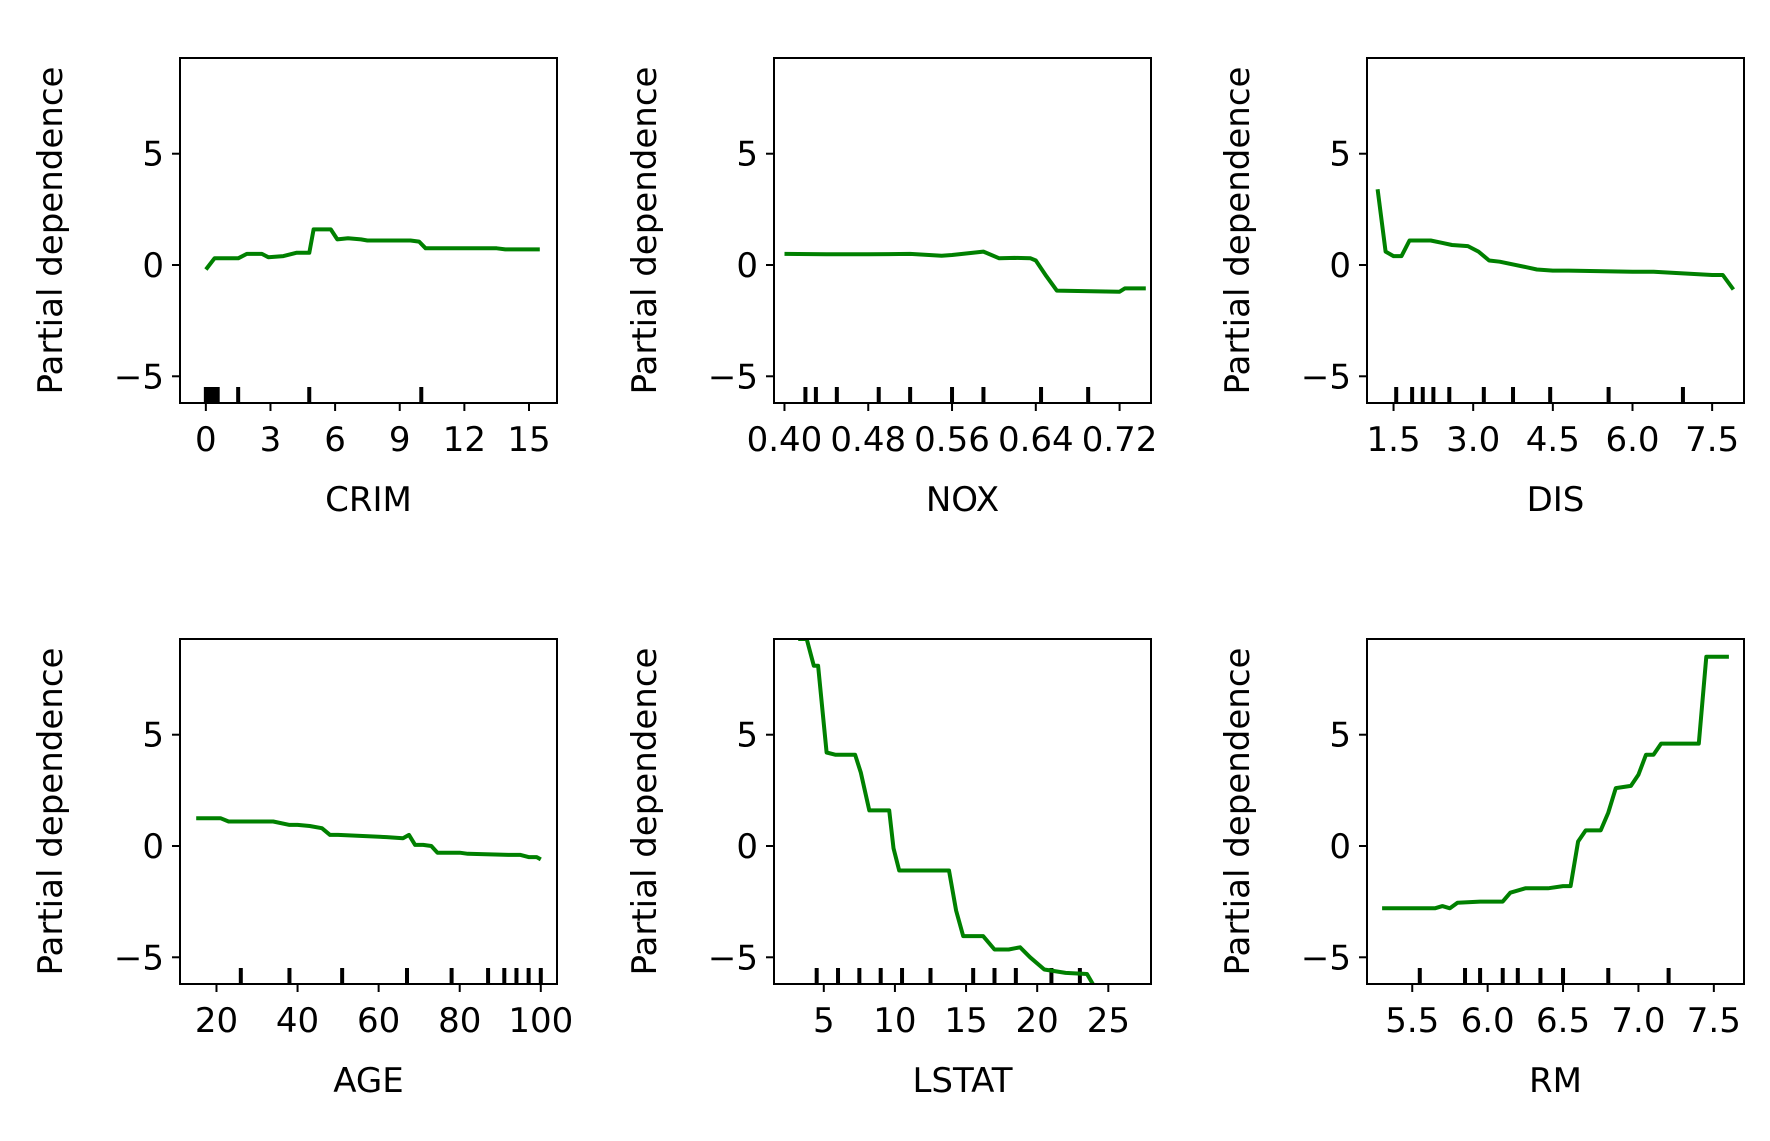 This screenshot has height=1141, width=1770. What do you see at coordinates (297, 1021) in the screenshot?
I see `x-tick-label: 40` at bounding box center [297, 1021].